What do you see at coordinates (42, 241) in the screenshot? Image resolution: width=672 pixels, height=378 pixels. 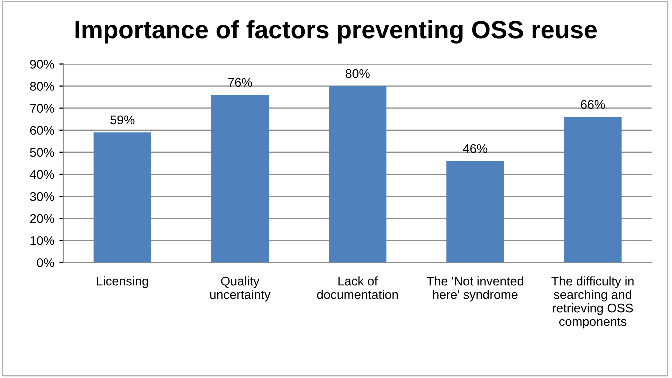 I see `y-tick-label: 10%` at bounding box center [42, 241].